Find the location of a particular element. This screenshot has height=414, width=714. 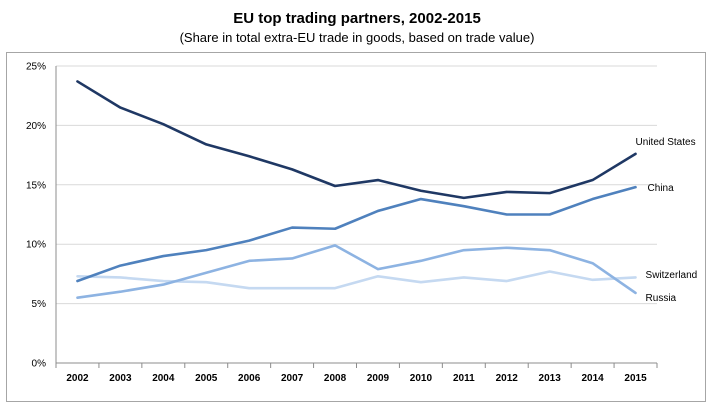

series-label-united-states: United States is located at coordinates (666, 142).